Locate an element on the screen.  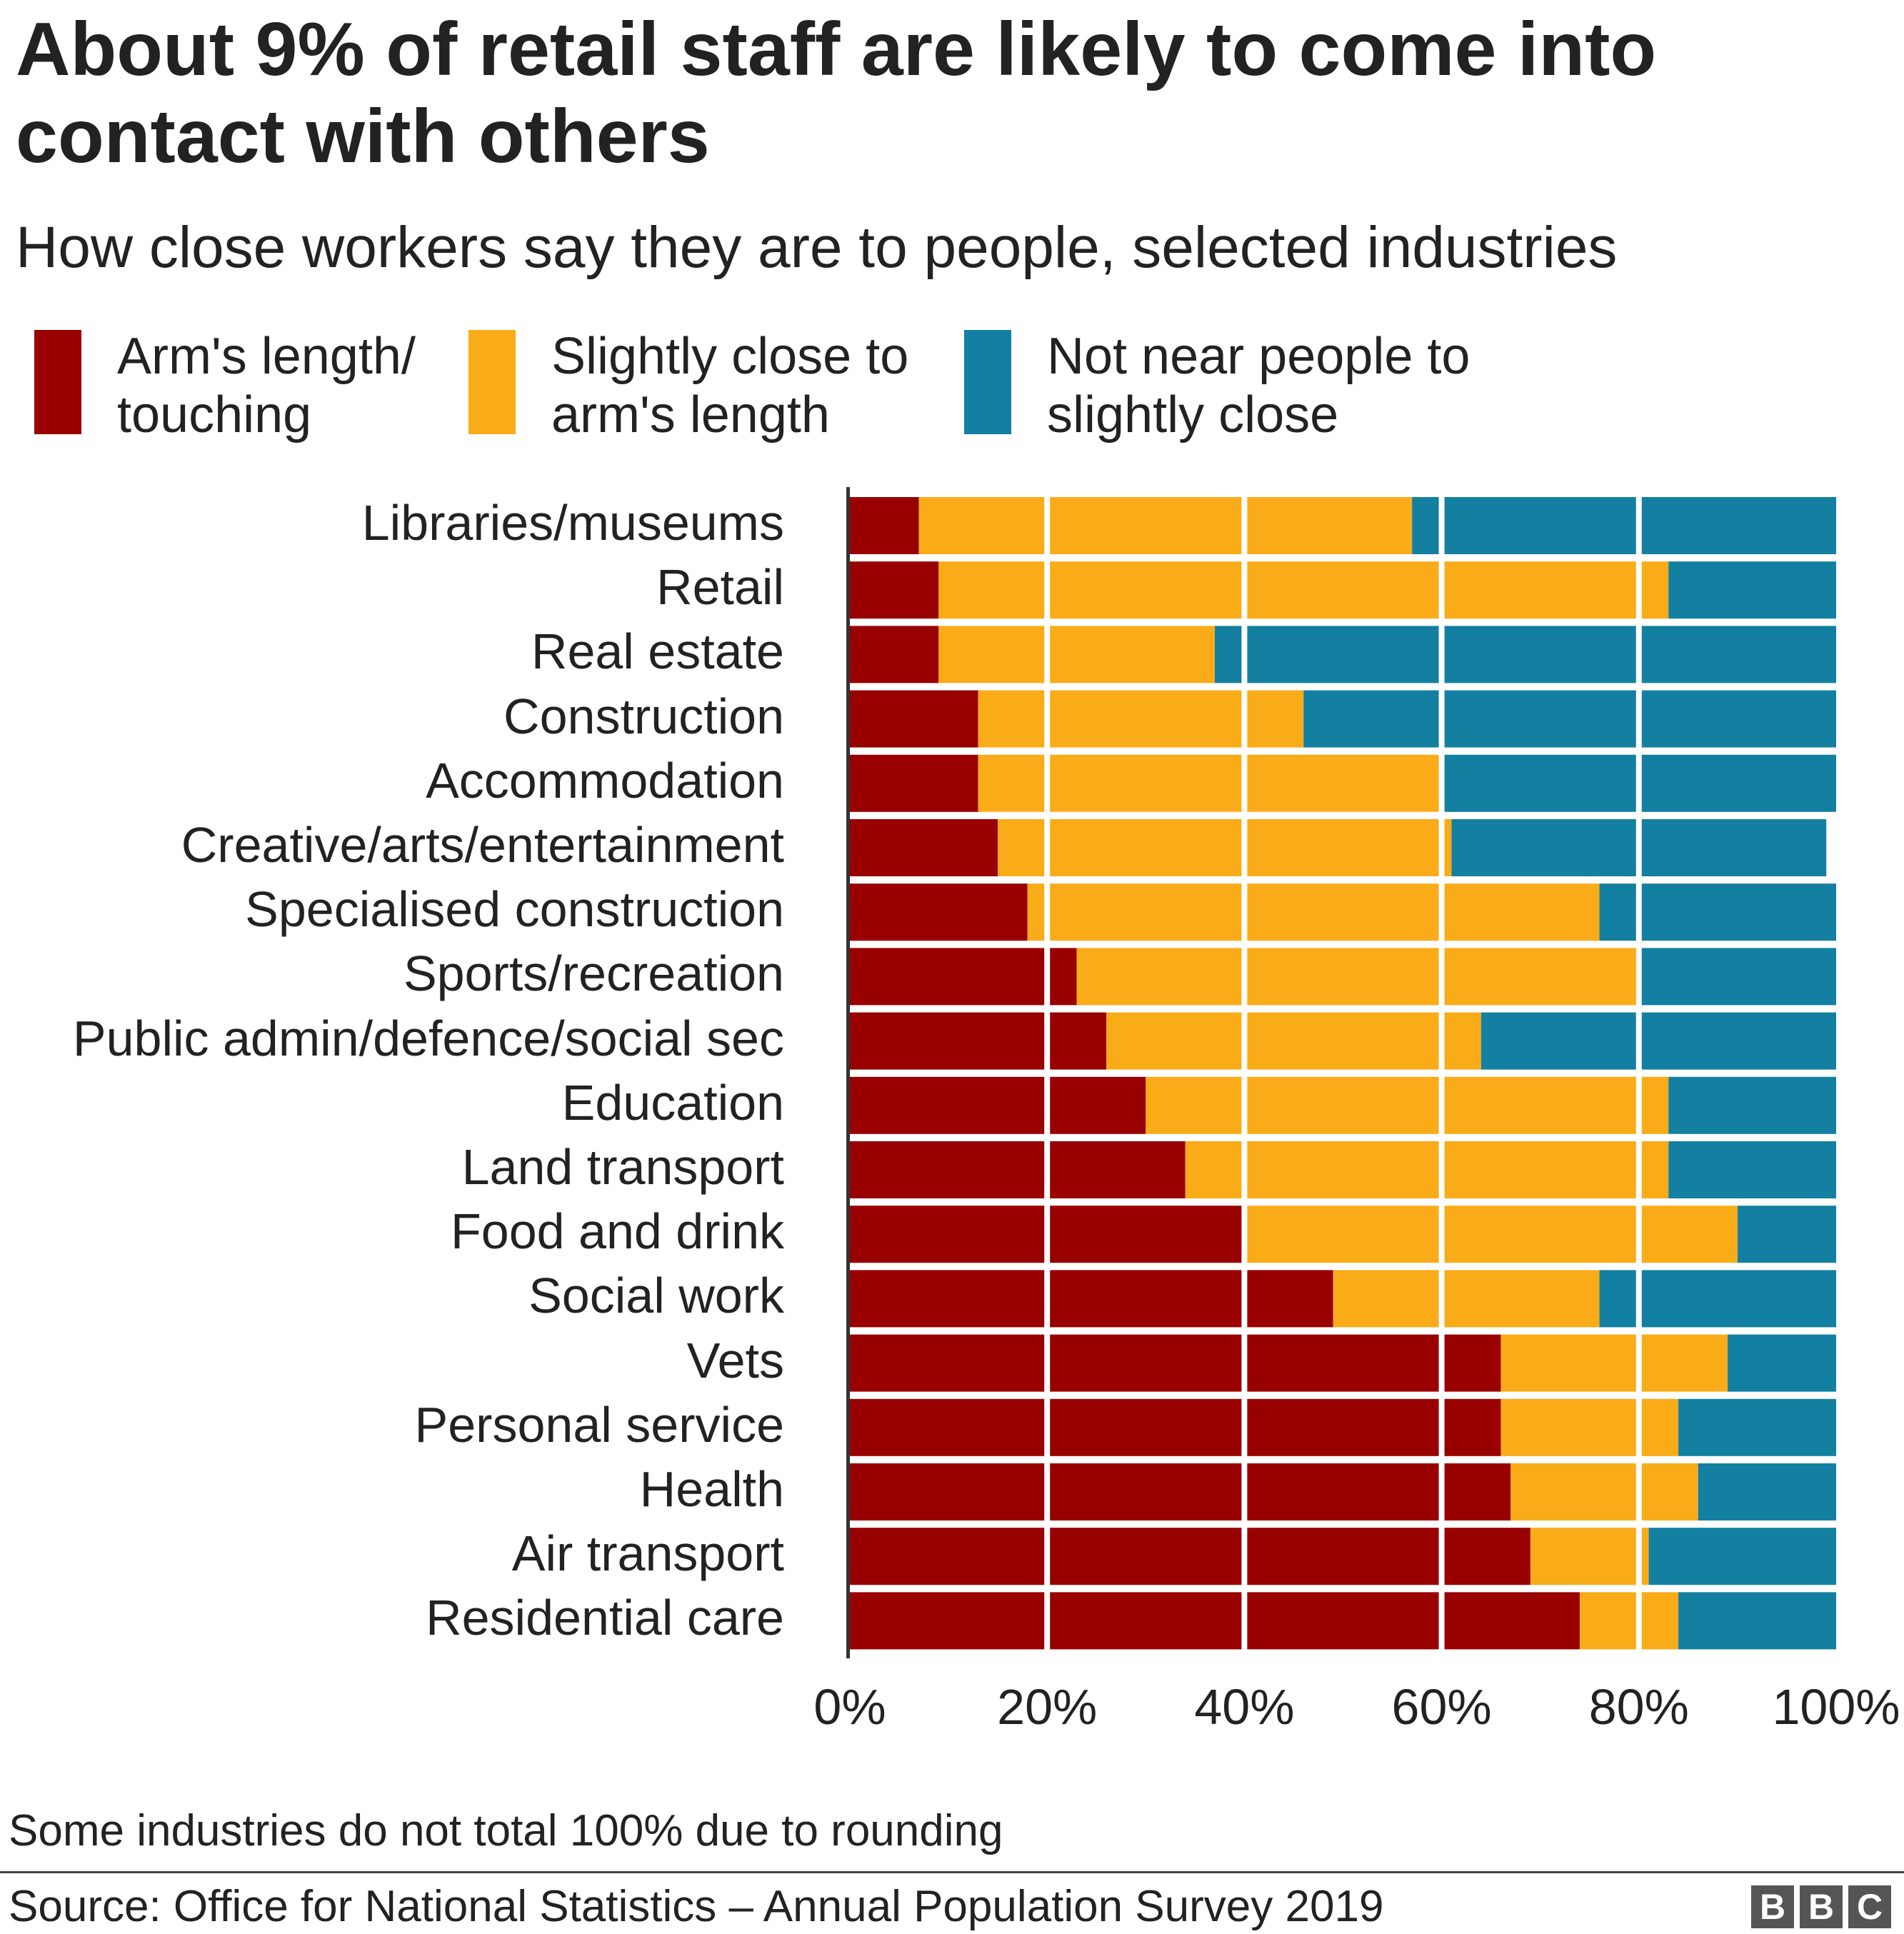
x-tick-label: 0% is located at coordinates (849, 1707).